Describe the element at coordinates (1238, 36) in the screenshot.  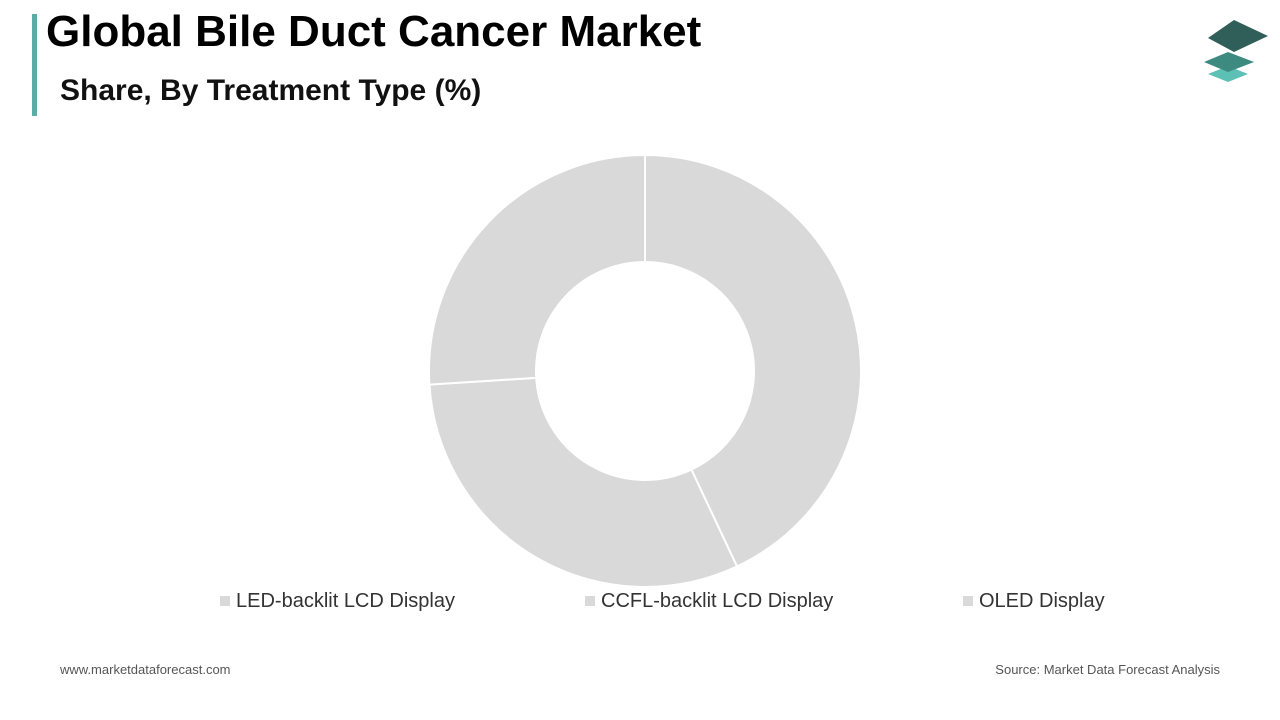
I see `logo-layer-top` at that location.